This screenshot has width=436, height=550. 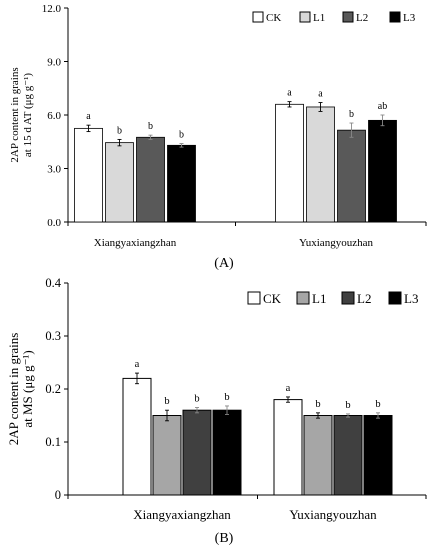 What do you see at coordinates (27, 388) in the screenshot?
I see `y-axis-title-line: at MS (μg g⁻¹)` at bounding box center [27, 388].